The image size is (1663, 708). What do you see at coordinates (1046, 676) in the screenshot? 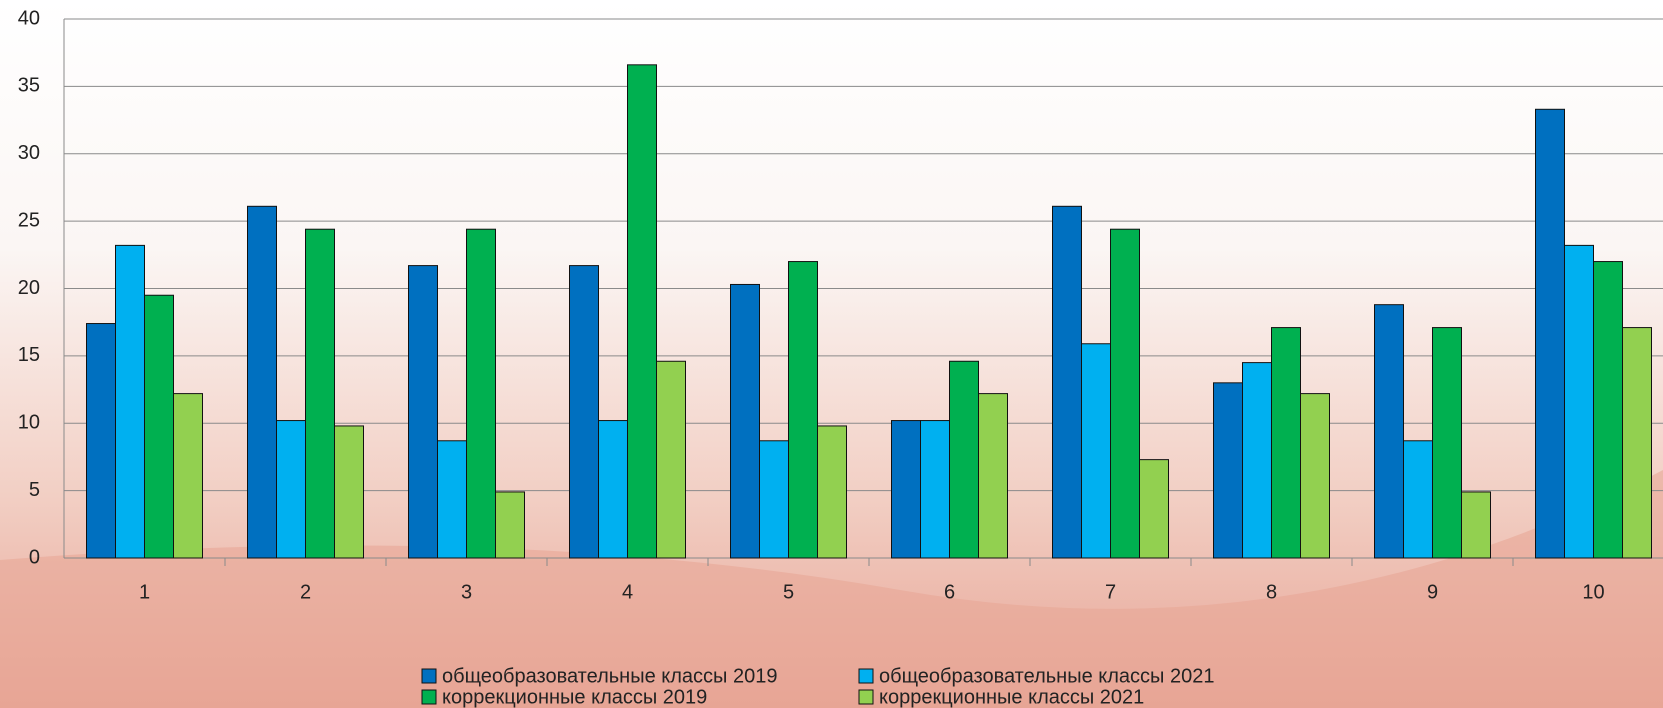
I see `legend-label: общеобразовательные классы 2021` at bounding box center [1046, 676].